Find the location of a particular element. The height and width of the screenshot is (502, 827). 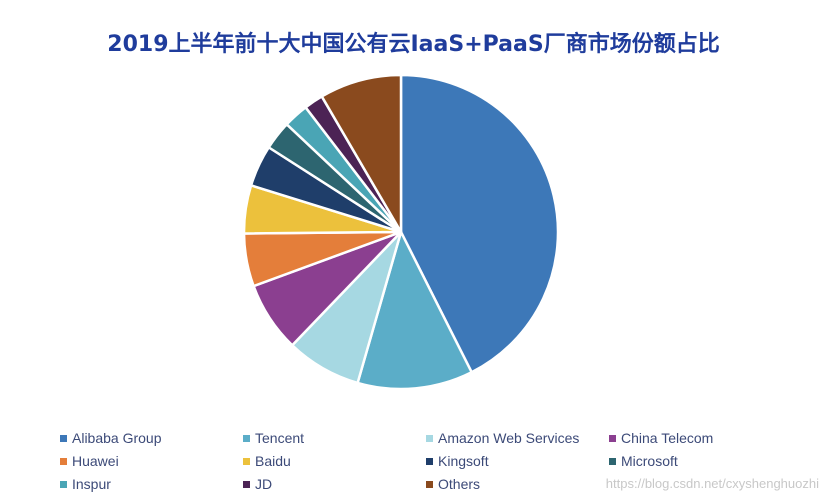

legend-label: Alibaba Group is located at coordinates (117, 438).